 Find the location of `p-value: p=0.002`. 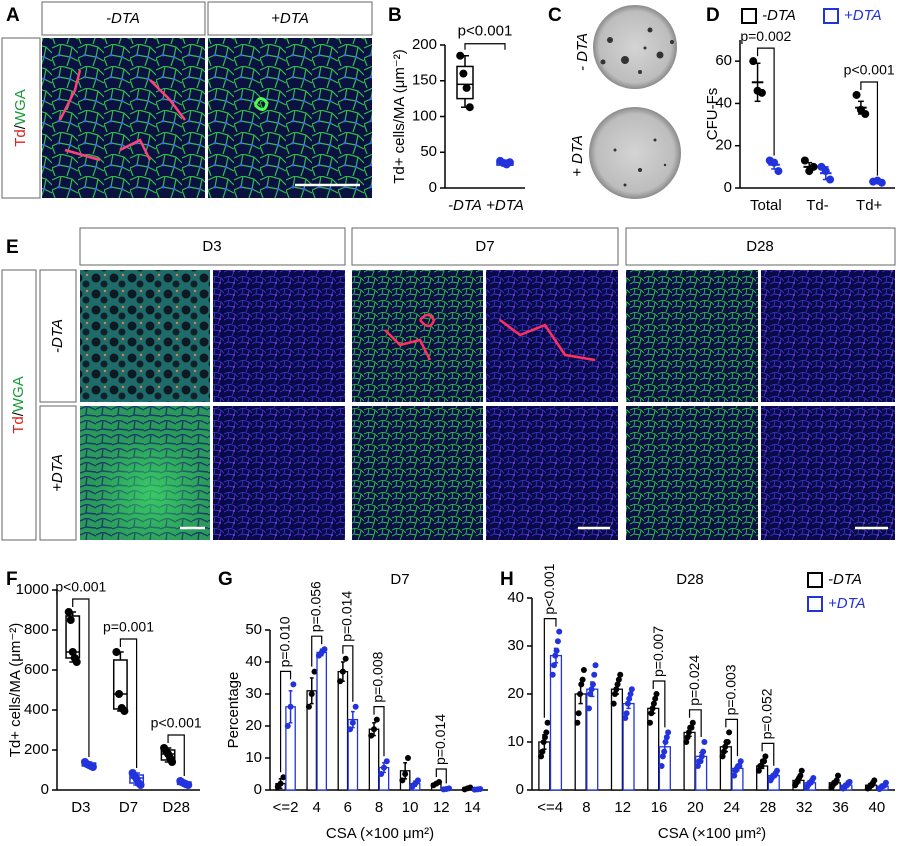

p-value: p=0.002 is located at coordinates (765, 36).